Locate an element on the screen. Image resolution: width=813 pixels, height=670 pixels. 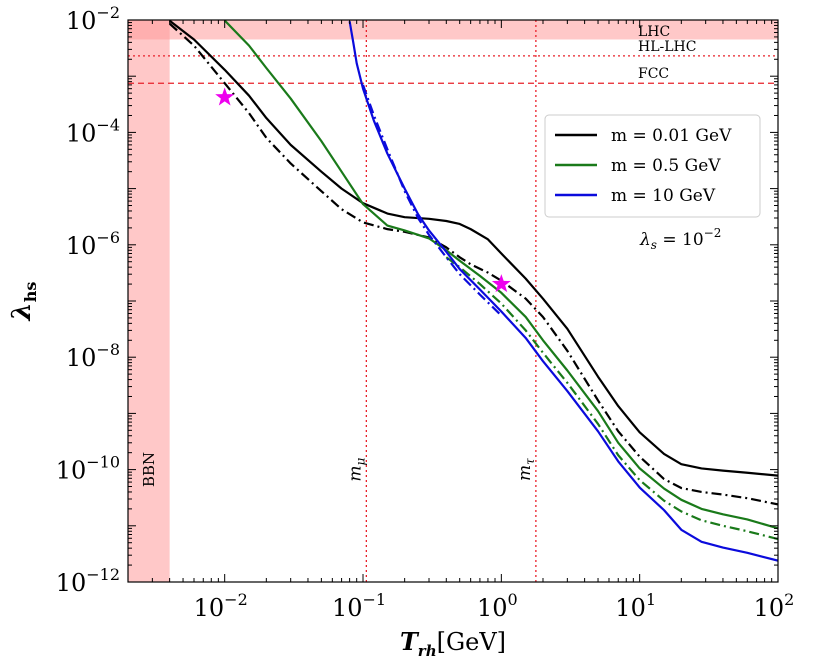
lambda-s-main: λ is located at coordinates (645, 240).